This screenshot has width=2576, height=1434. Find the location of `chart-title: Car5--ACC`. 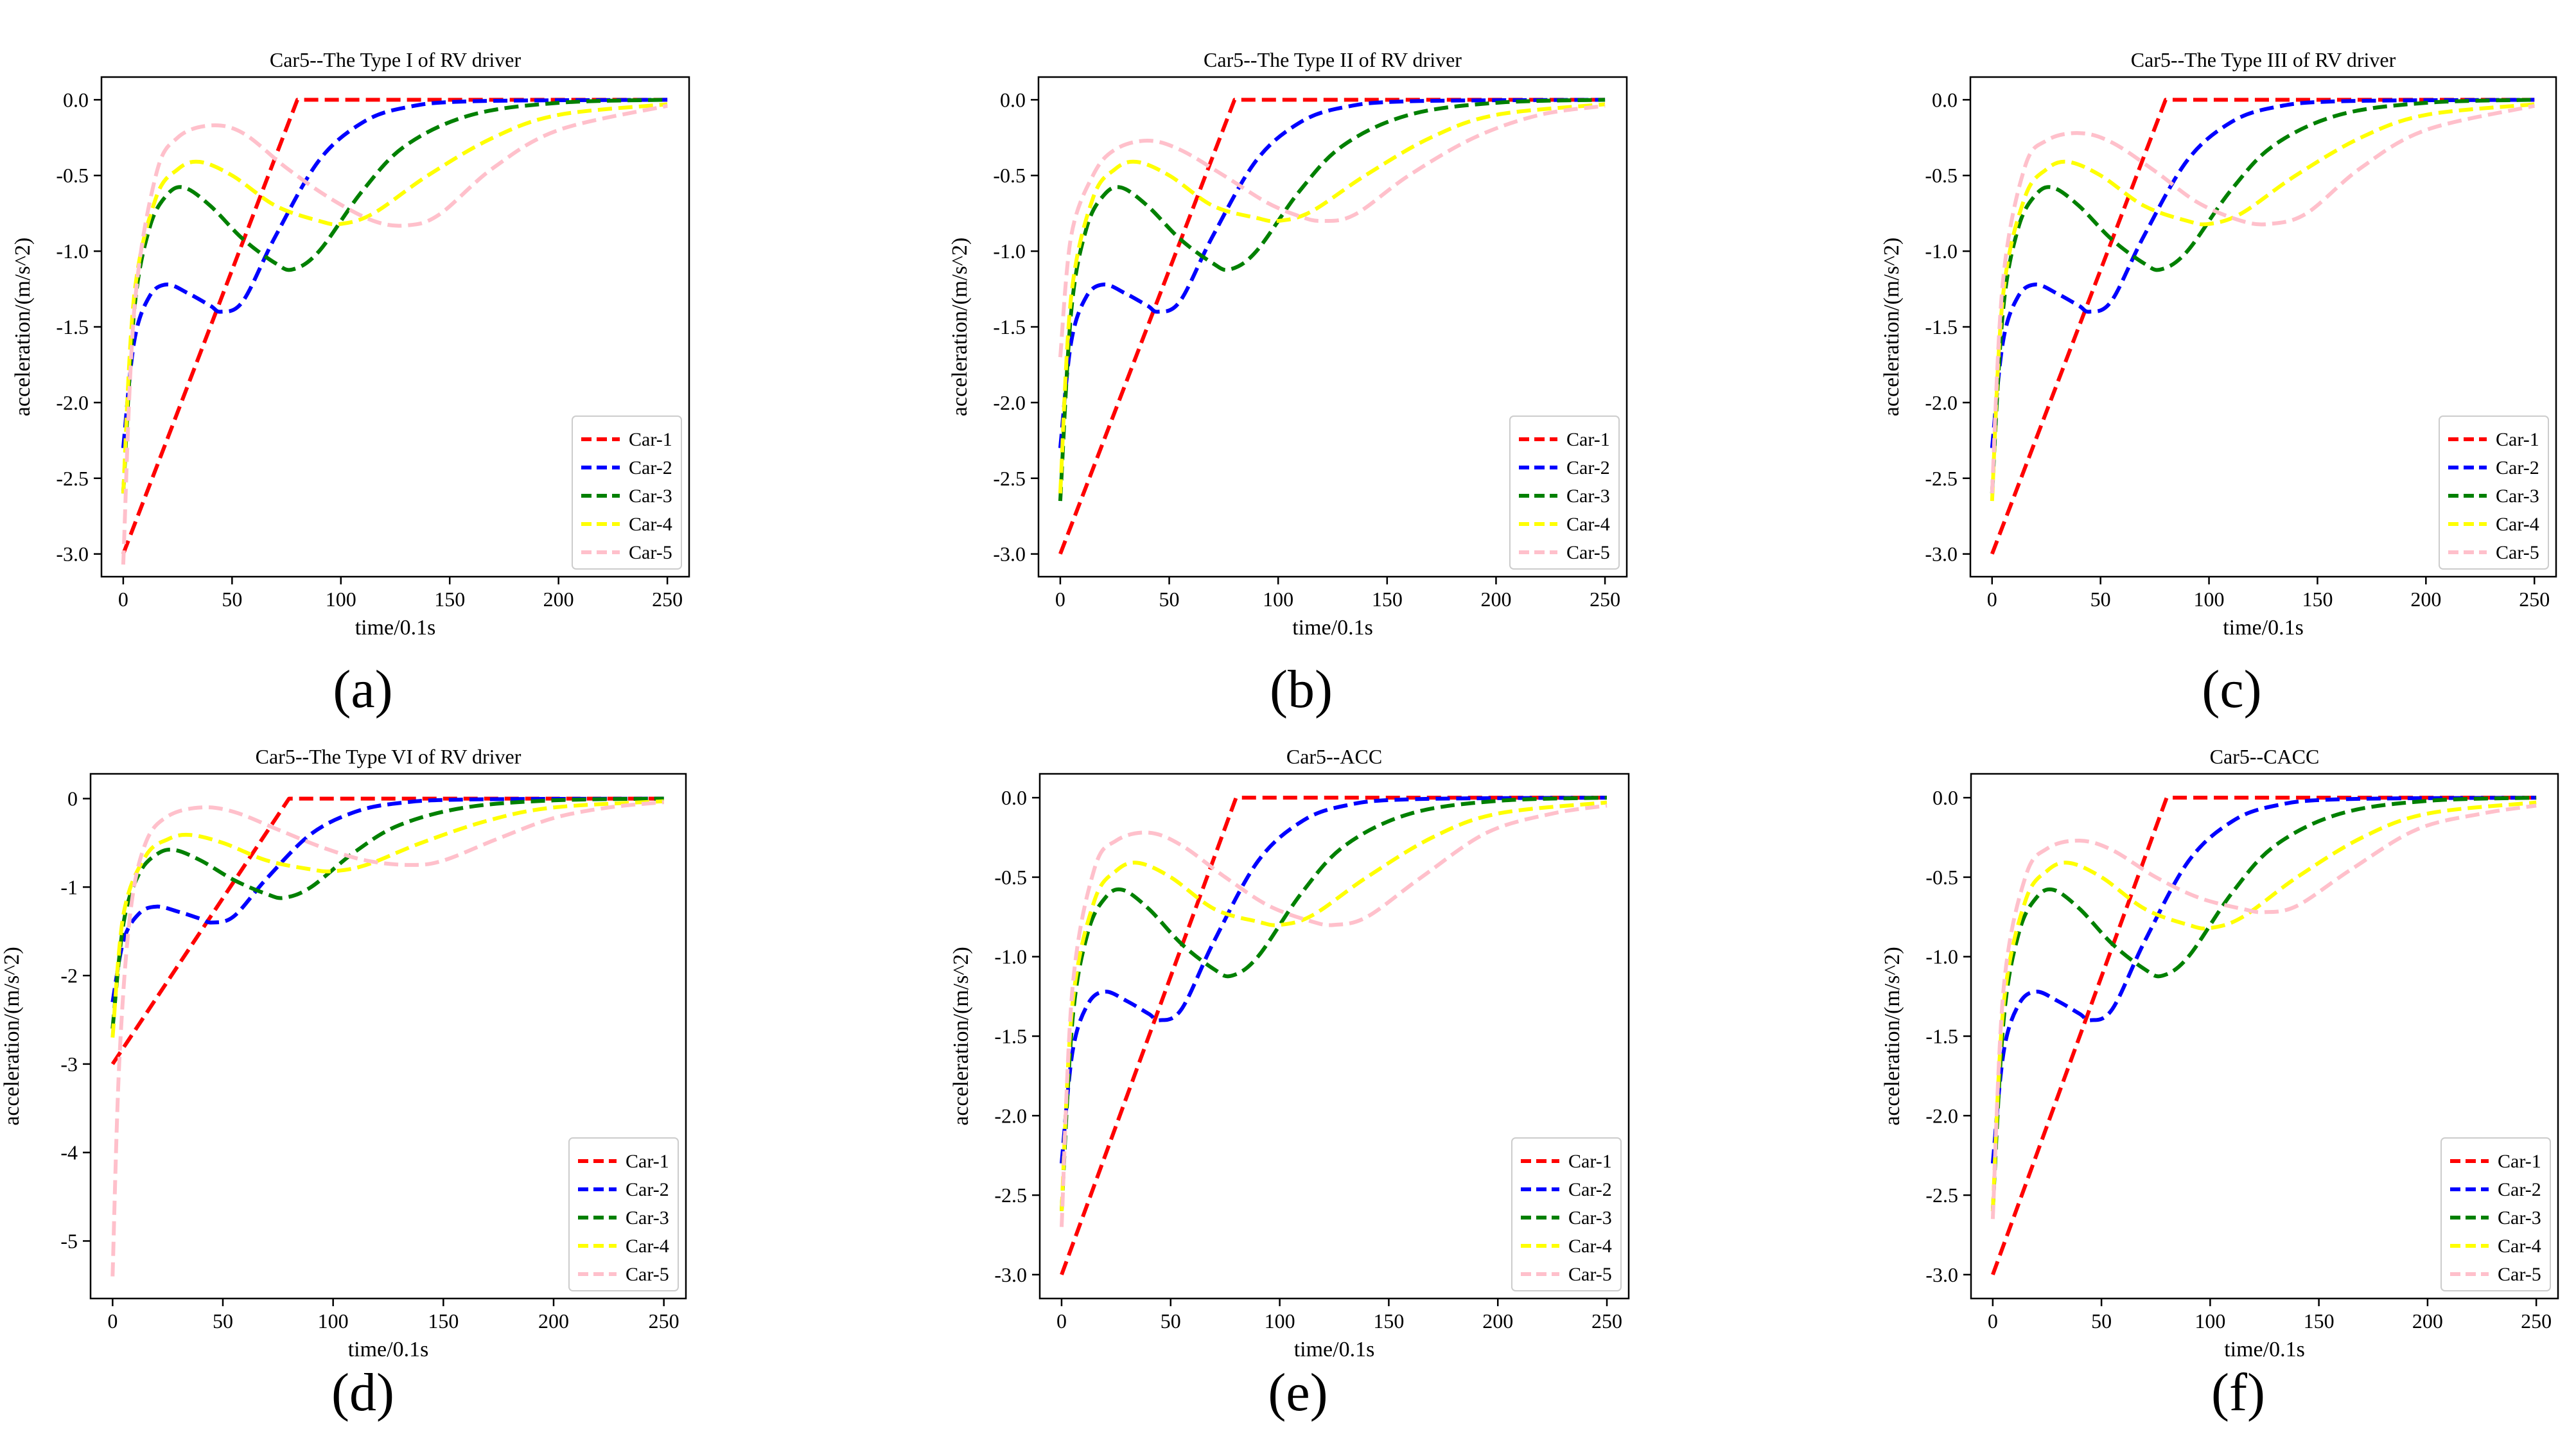

chart-title: Car5--ACC is located at coordinates (1334, 756).